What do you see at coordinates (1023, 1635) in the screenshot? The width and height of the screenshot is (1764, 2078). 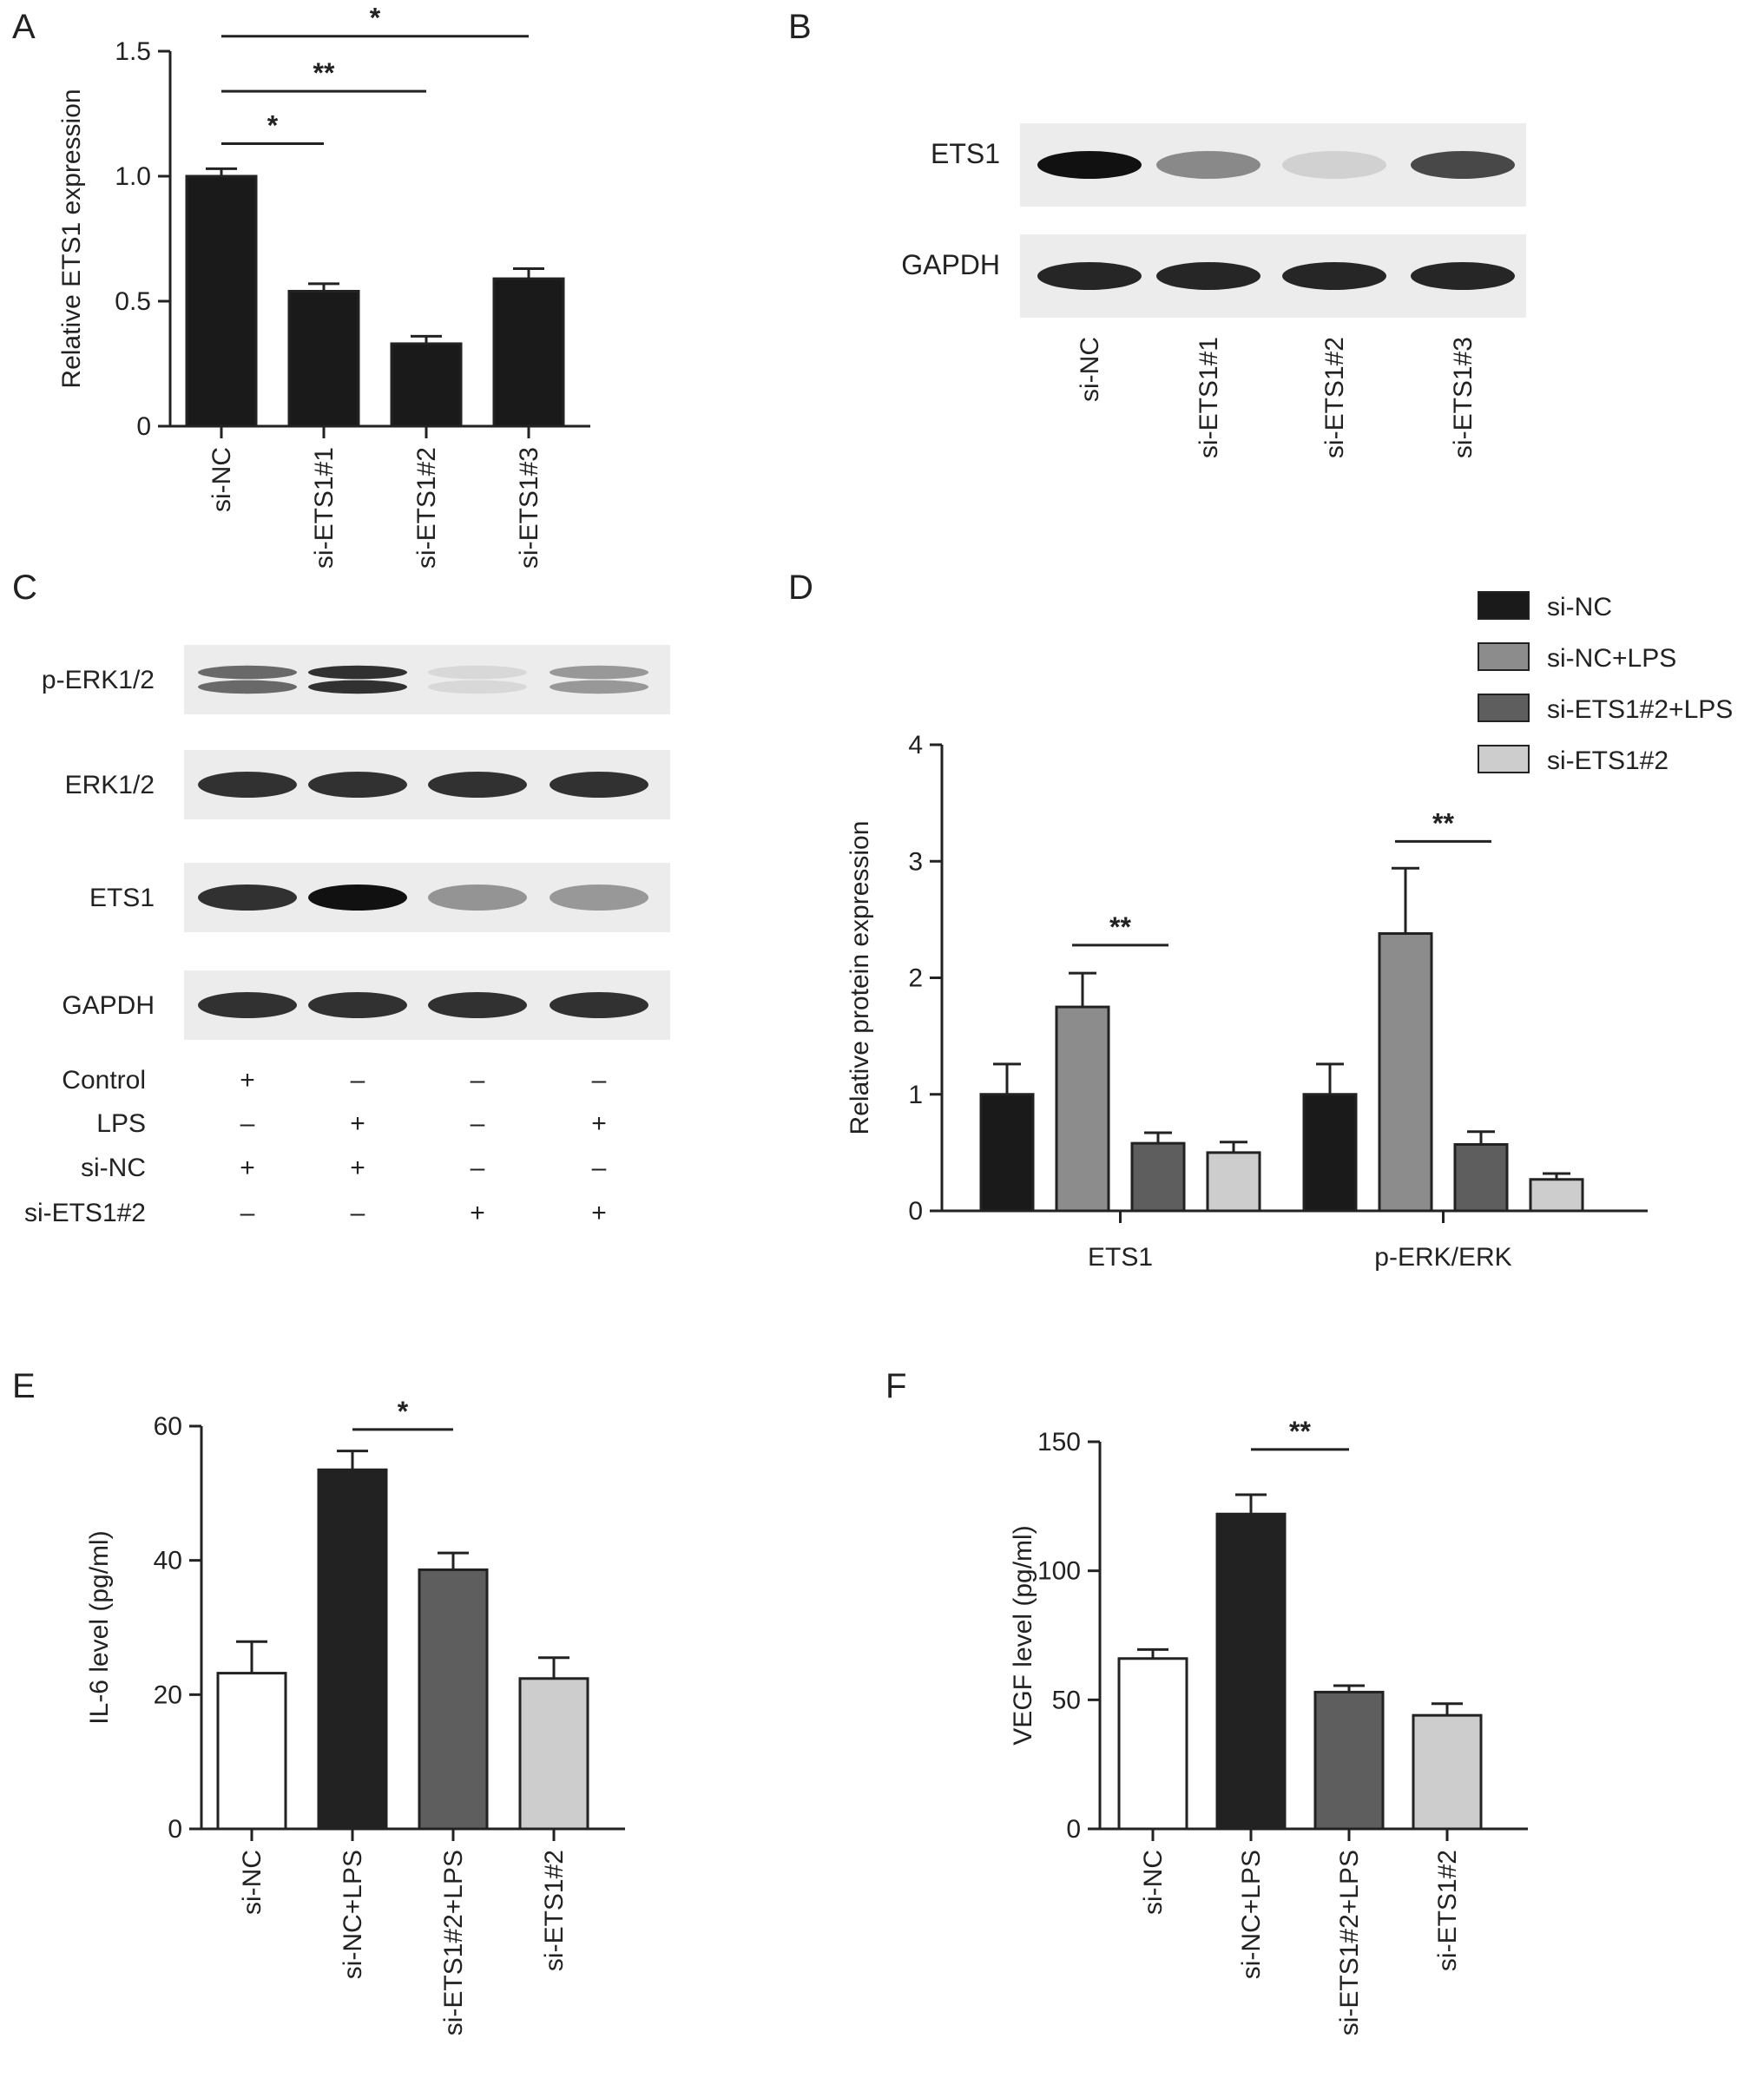 I see `y-axis-label: VEGF level (pg/ml)` at bounding box center [1023, 1635].